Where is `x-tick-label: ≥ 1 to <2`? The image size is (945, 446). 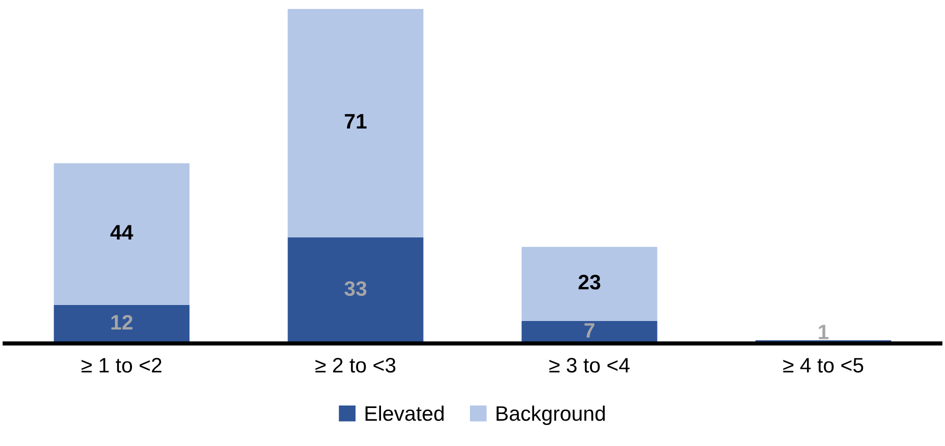 x-tick-label: ≥ 1 to <2 is located at coordinates (122, 365).